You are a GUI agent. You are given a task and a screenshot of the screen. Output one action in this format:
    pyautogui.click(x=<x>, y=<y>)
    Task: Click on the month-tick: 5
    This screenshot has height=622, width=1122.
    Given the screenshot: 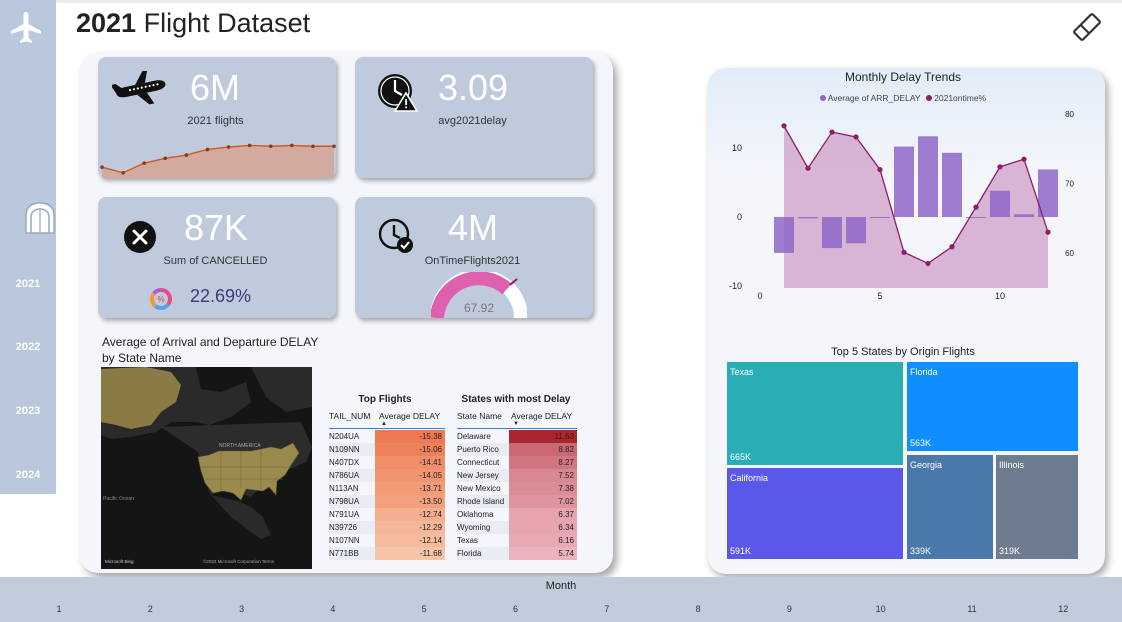 What is the action you would take?
    pyautogui.click(x=424, y=609)
    